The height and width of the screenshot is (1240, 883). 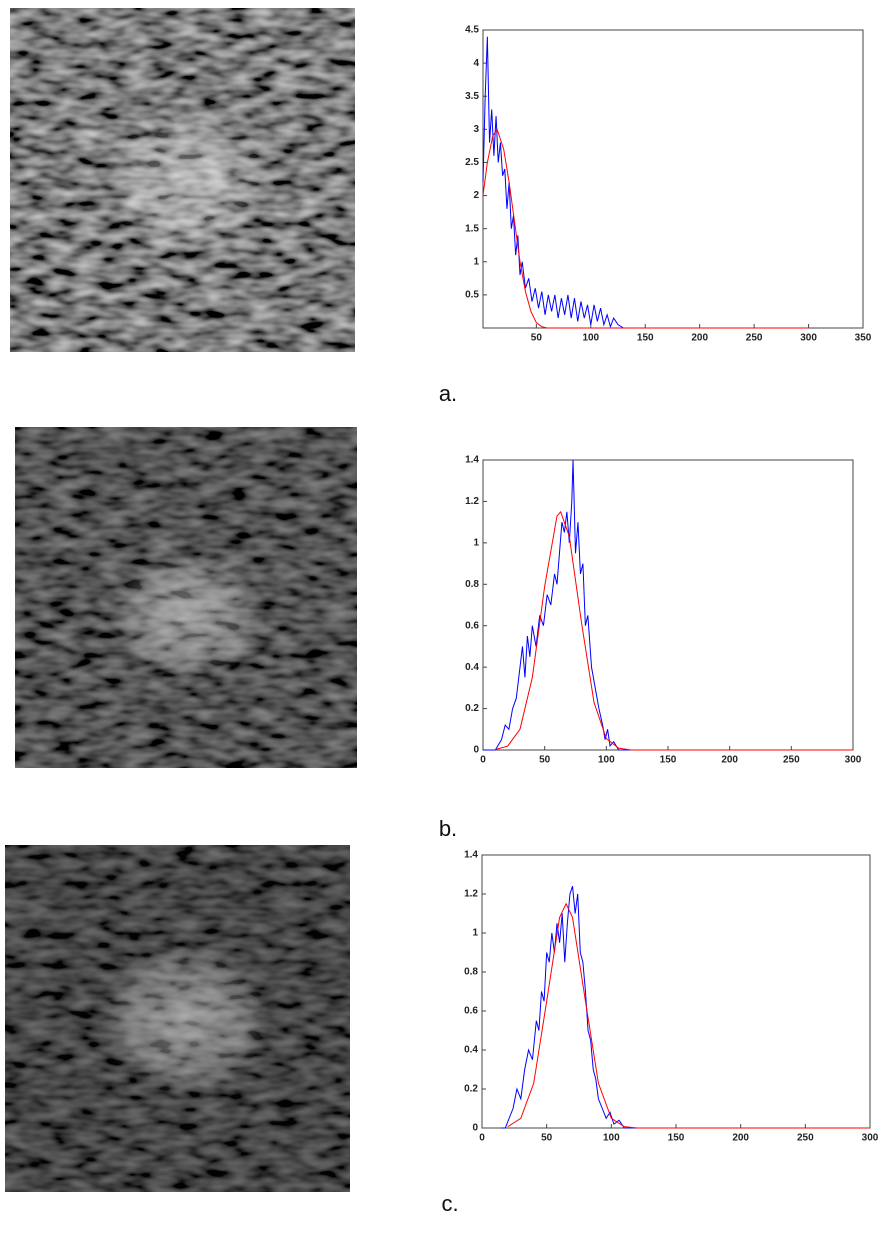 What do you see at coordinates (476, 129) in the screenshot?
I see `y-tick-label: 3` at bounding box center [476, 129].